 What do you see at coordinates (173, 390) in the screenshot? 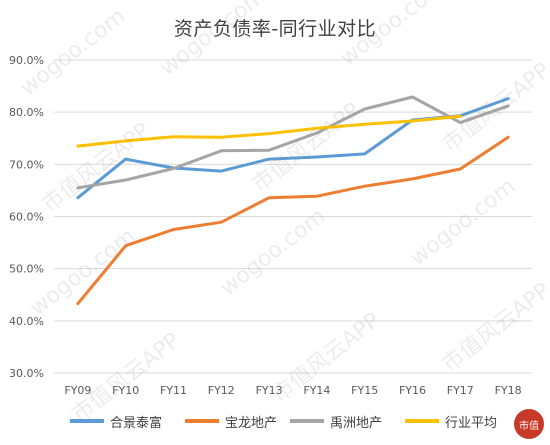
I see `x-tick-label: FY11` at bounding box center [173, 390].